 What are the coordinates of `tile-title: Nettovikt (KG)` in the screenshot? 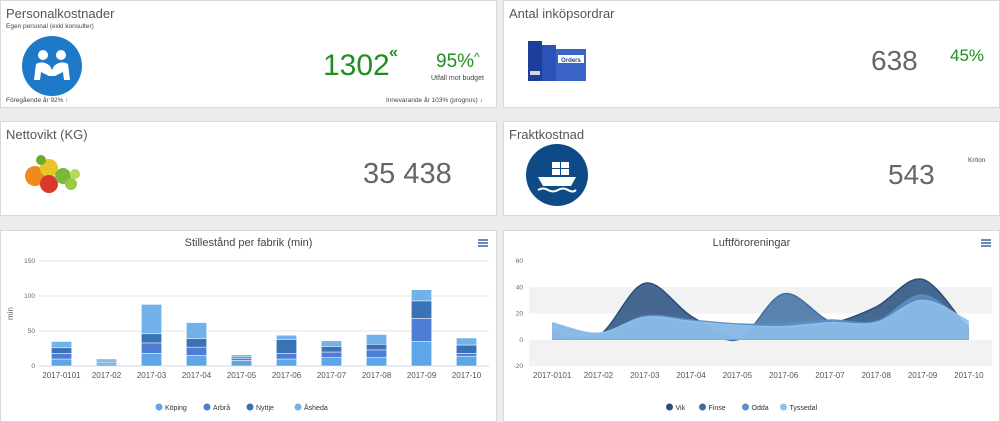 It's located at (47, 134).